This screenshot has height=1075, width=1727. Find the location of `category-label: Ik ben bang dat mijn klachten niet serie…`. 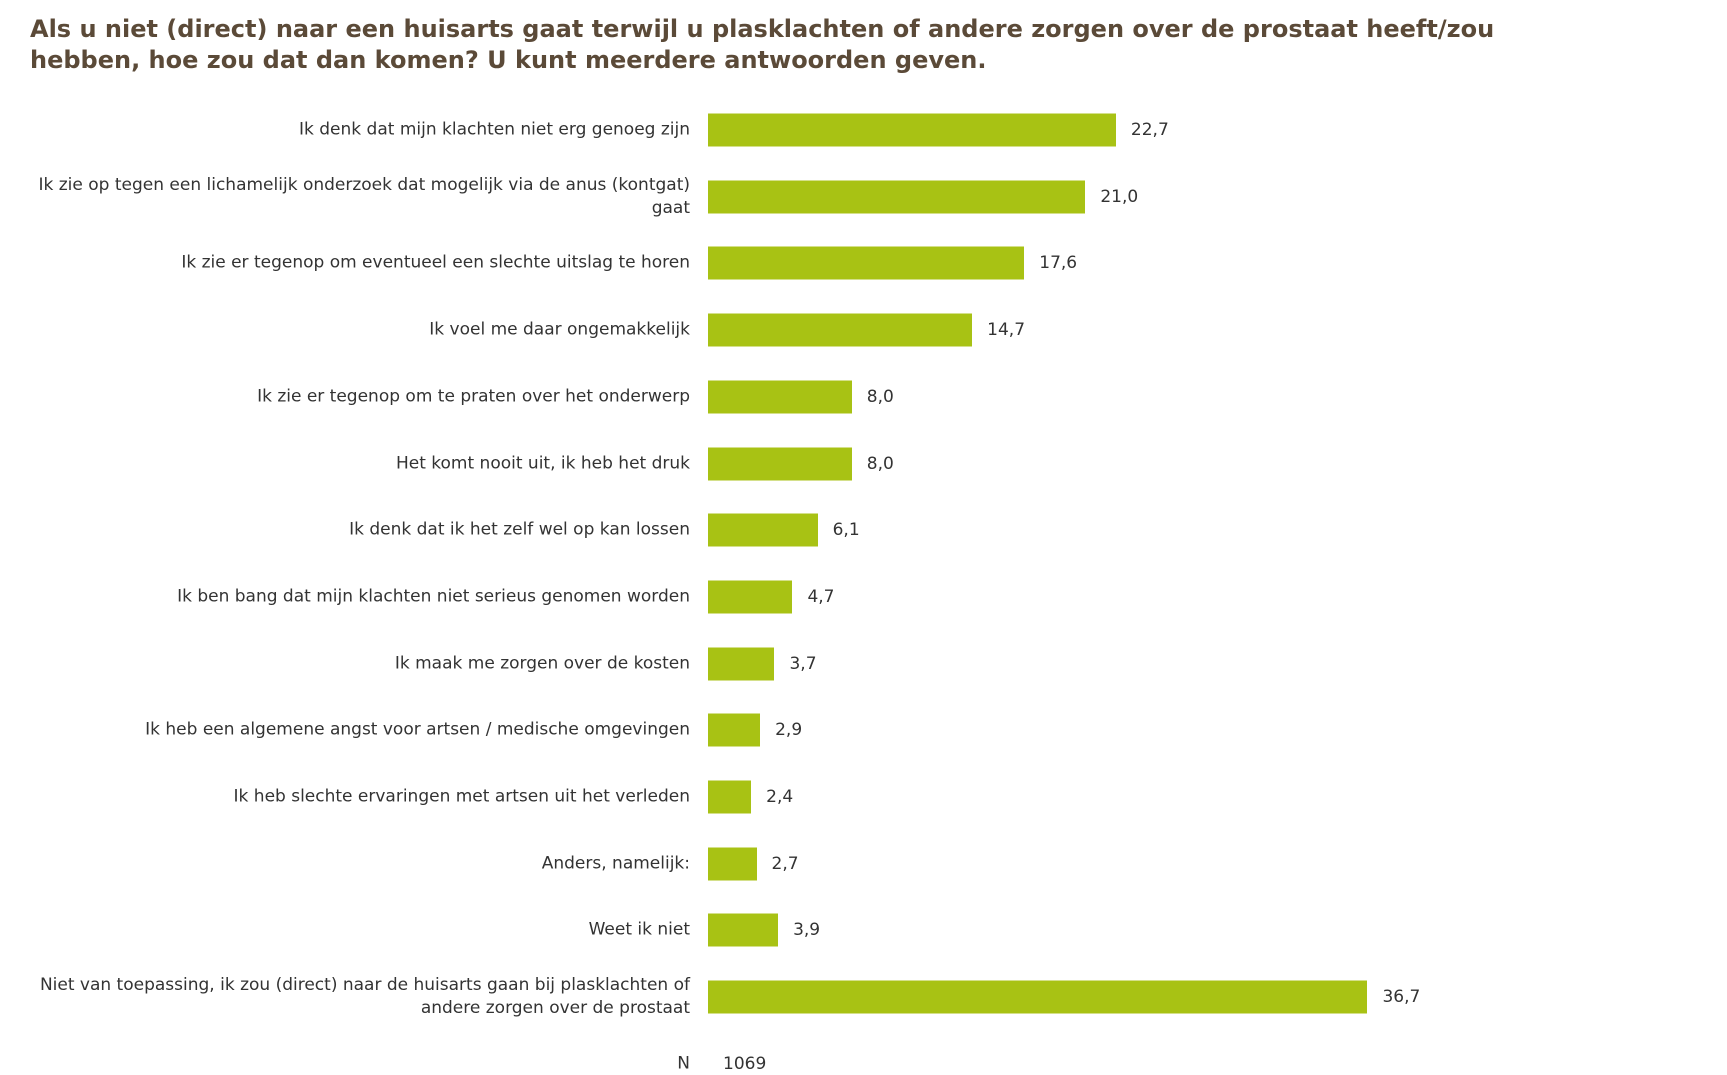

category-label: Ik ben bang dat mijn klachten niet serie… is located at coordinates (433, 596).